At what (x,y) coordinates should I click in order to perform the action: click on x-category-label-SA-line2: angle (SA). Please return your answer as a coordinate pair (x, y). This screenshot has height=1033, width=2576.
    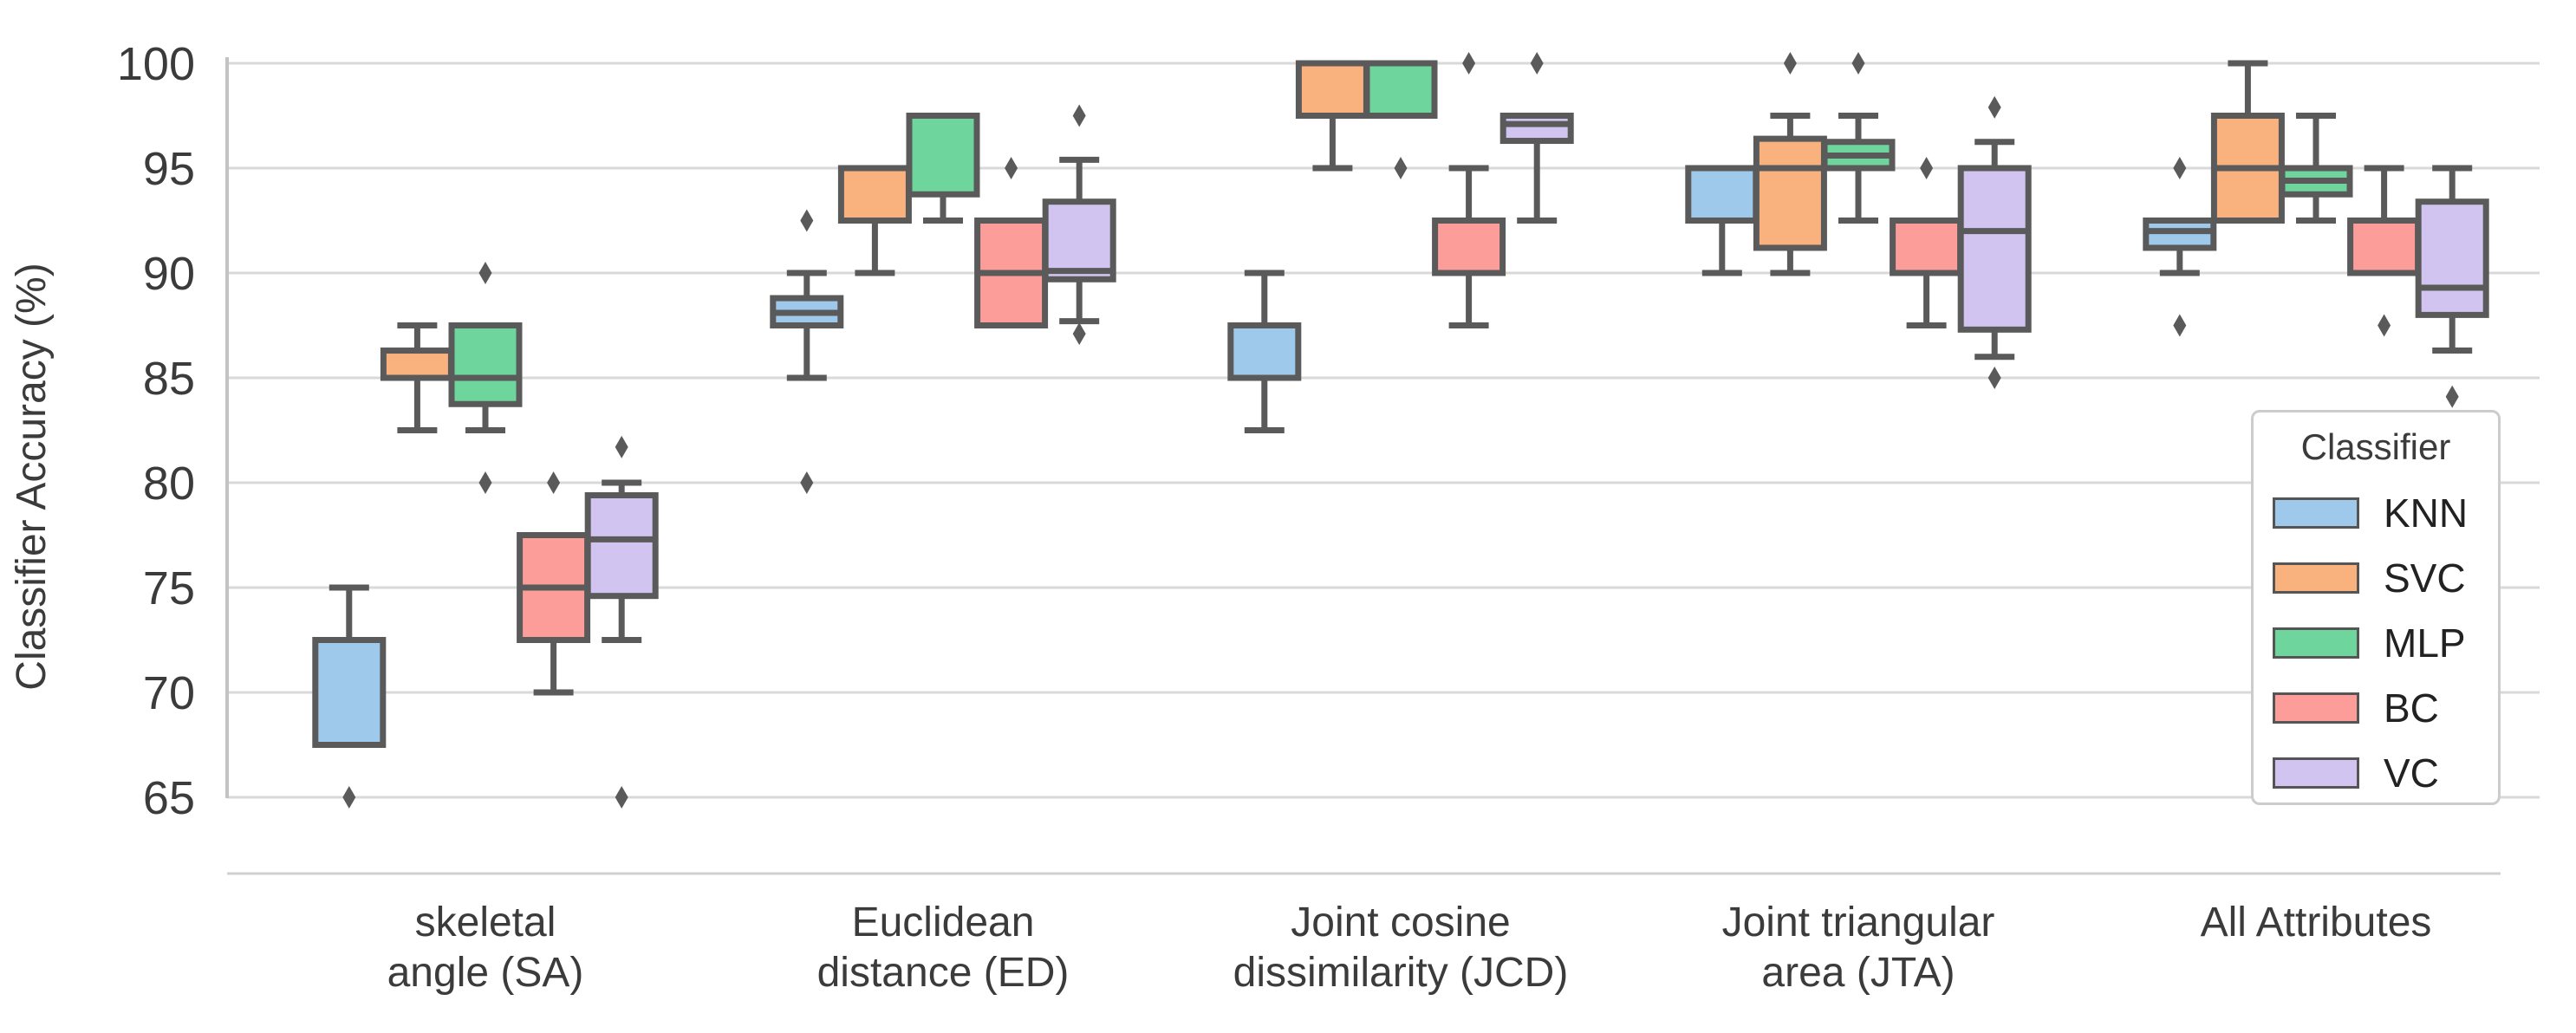
    Looking at the image, I should click on (485, 973).